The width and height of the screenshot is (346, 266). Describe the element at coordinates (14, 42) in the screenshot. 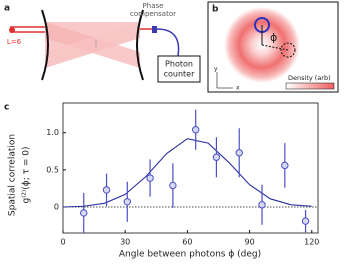

I see `l-label: L=6` at that location.